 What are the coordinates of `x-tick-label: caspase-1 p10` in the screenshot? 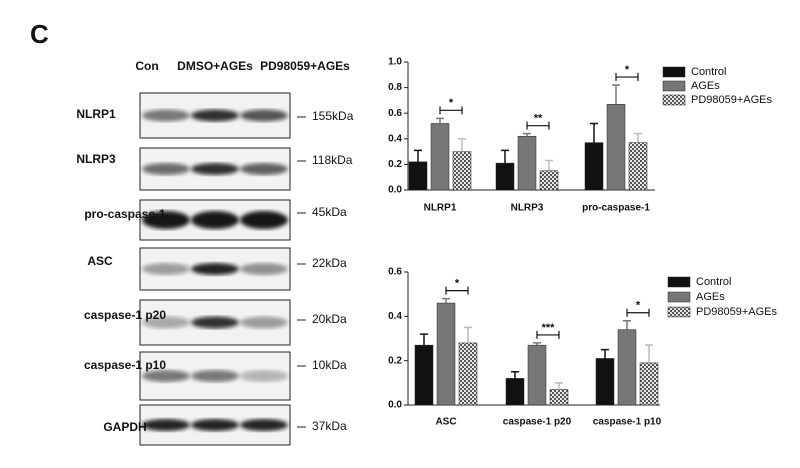 It's located at (627, 422).